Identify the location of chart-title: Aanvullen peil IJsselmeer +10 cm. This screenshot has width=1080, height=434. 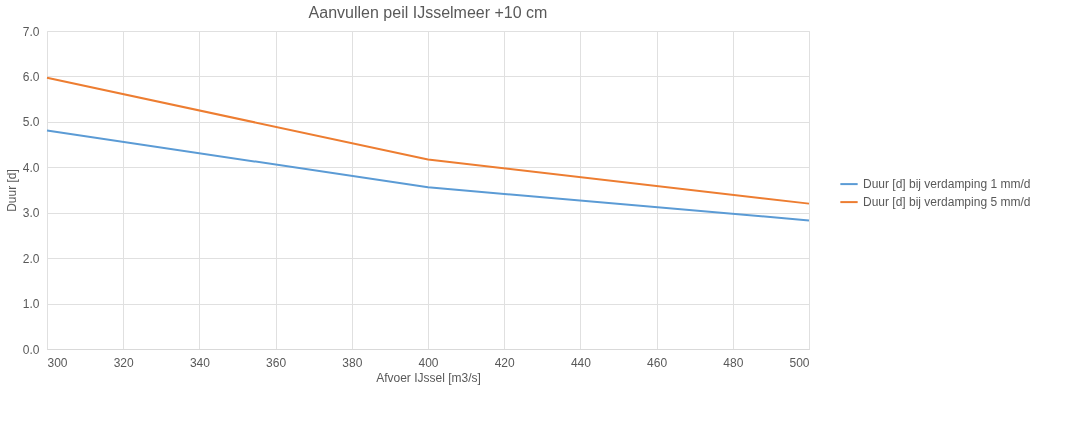
(428, 12).